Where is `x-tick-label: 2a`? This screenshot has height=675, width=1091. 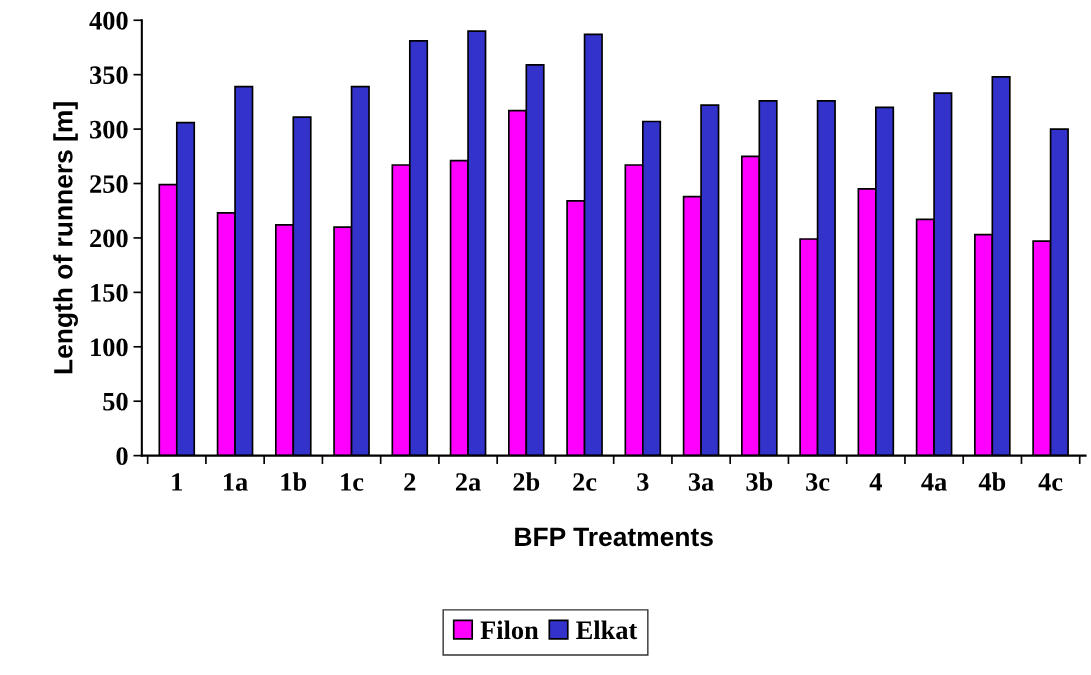 x-tick-label: 2a is located at coordinates (468, 482).